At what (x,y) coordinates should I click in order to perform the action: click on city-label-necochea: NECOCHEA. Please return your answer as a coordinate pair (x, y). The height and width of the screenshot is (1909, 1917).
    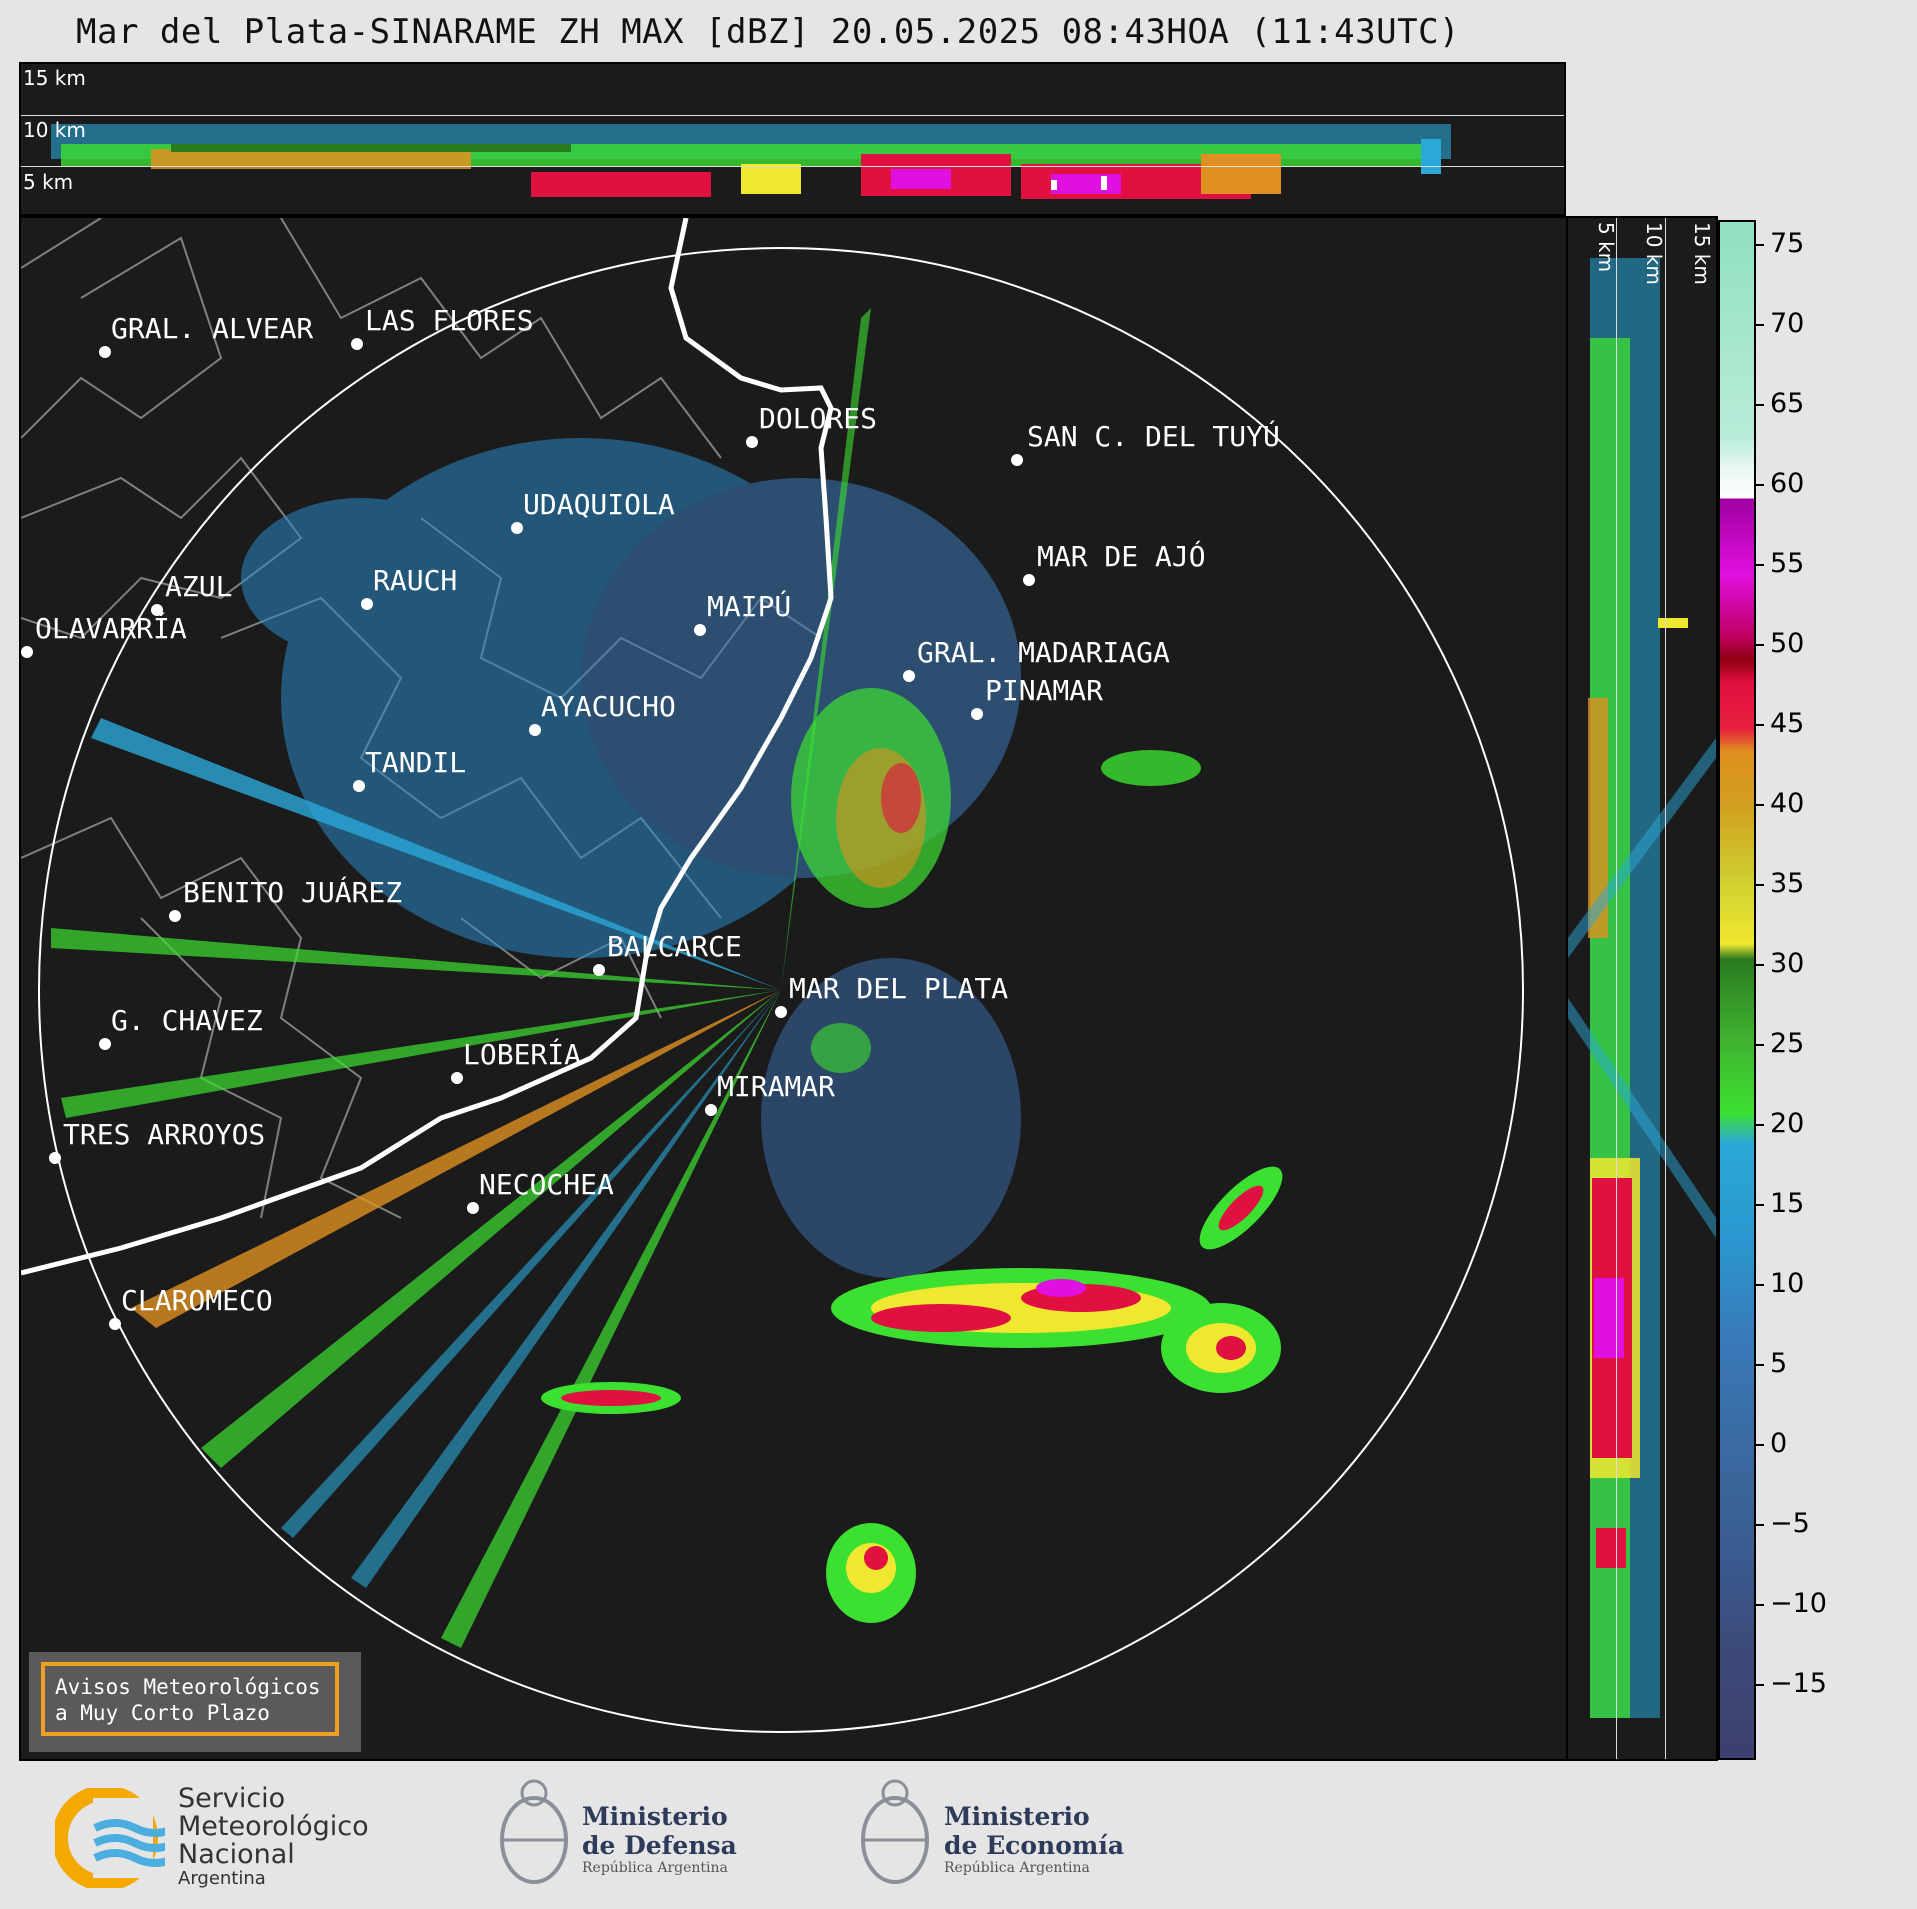
    Looking at the image, I should click on (546, 1184).